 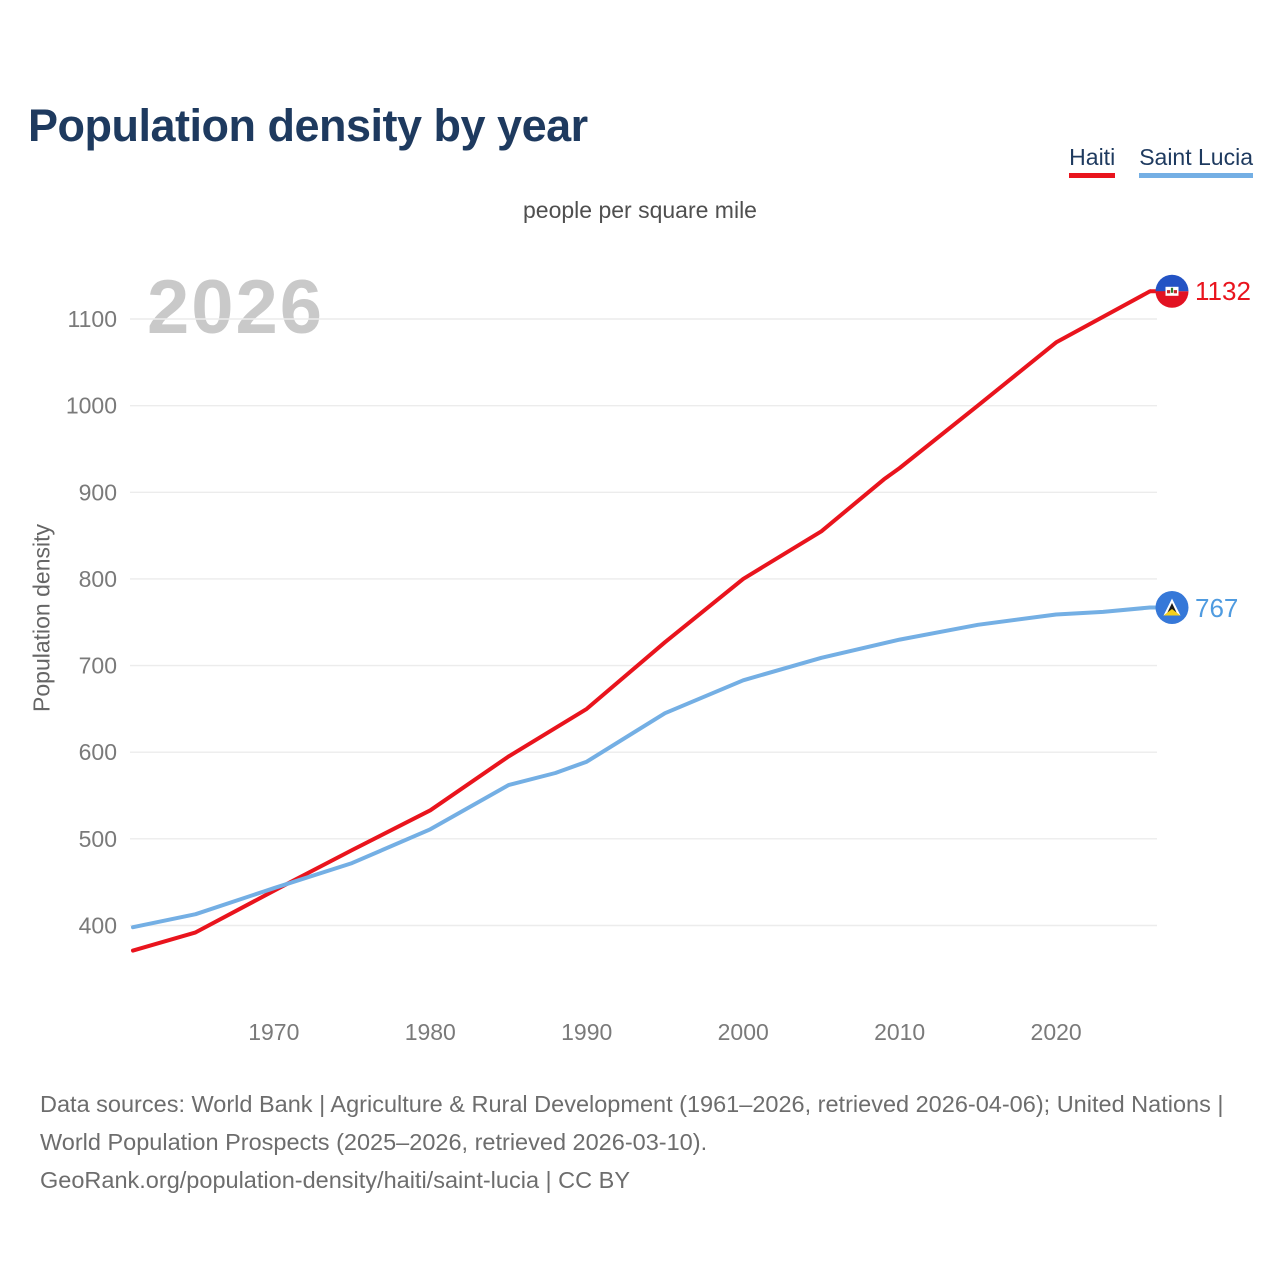 I want to click on saint-lucia-end-value-label: 767, so click(x=1217, y=608).